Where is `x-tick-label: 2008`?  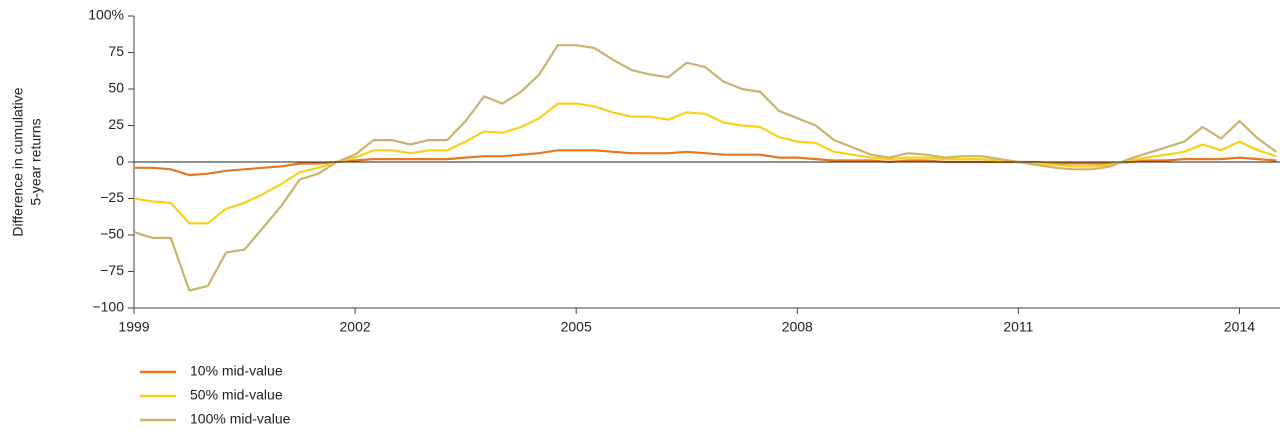
x-tick-label: 2008 is located at coordinates (797, 327).